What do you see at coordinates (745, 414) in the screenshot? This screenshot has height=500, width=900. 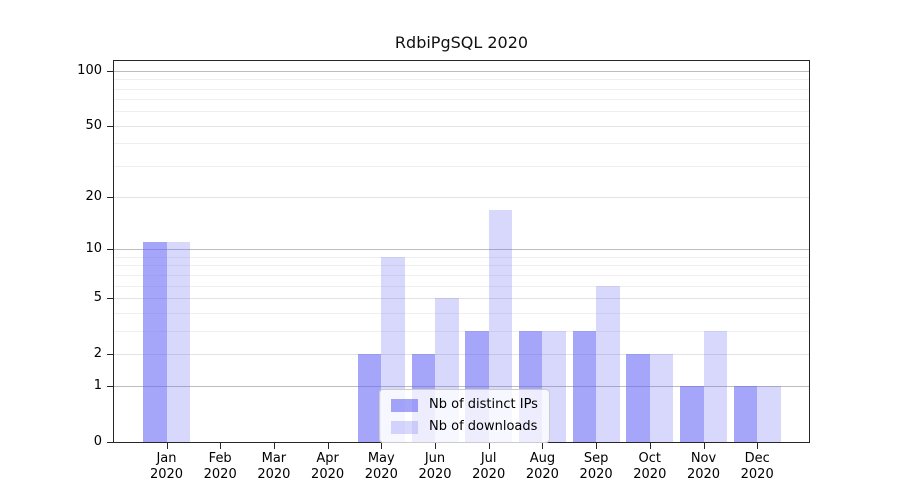 I see `bar-nb-of-distinct-ips-dec` at bounding box center [745, 414].